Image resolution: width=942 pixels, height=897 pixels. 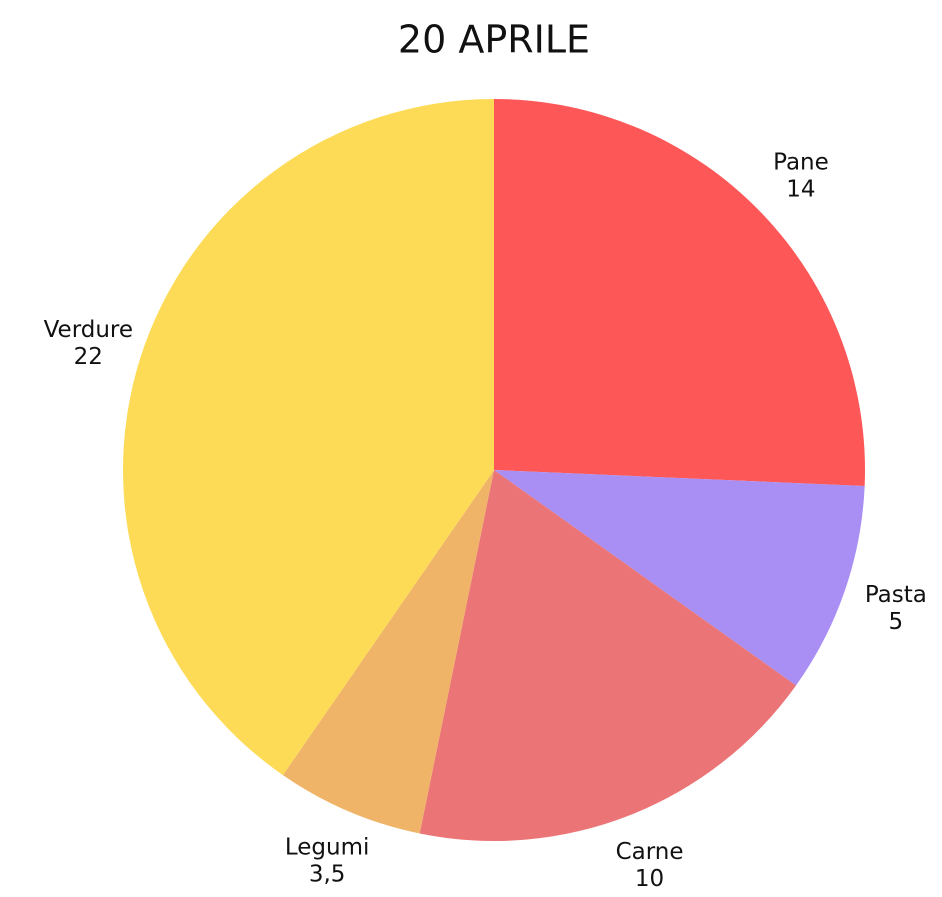 I want to click on slice-value: 22, so click(x=88, y=357).